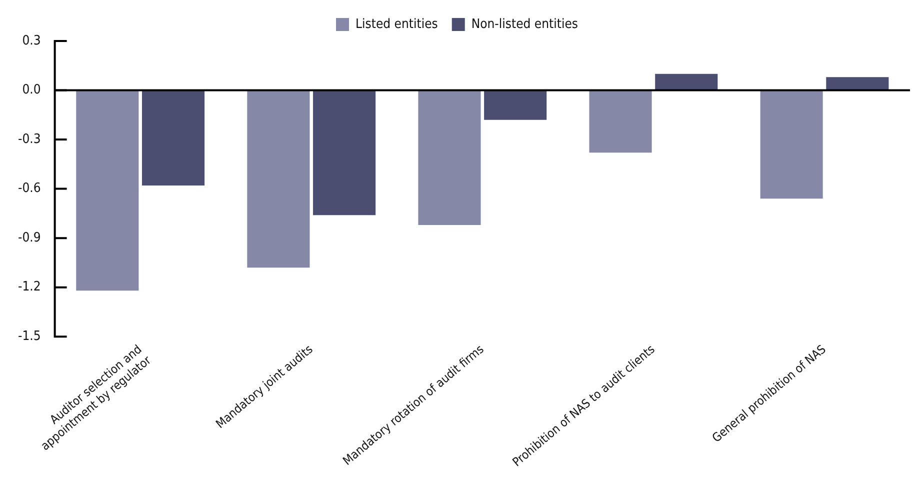 The height and width of the screenshot is (491, 912). What do you see at coordinates (524, 24) in the screenshot?
I see `legend-label: Non-listed entities` at bounding box center [524, 24].